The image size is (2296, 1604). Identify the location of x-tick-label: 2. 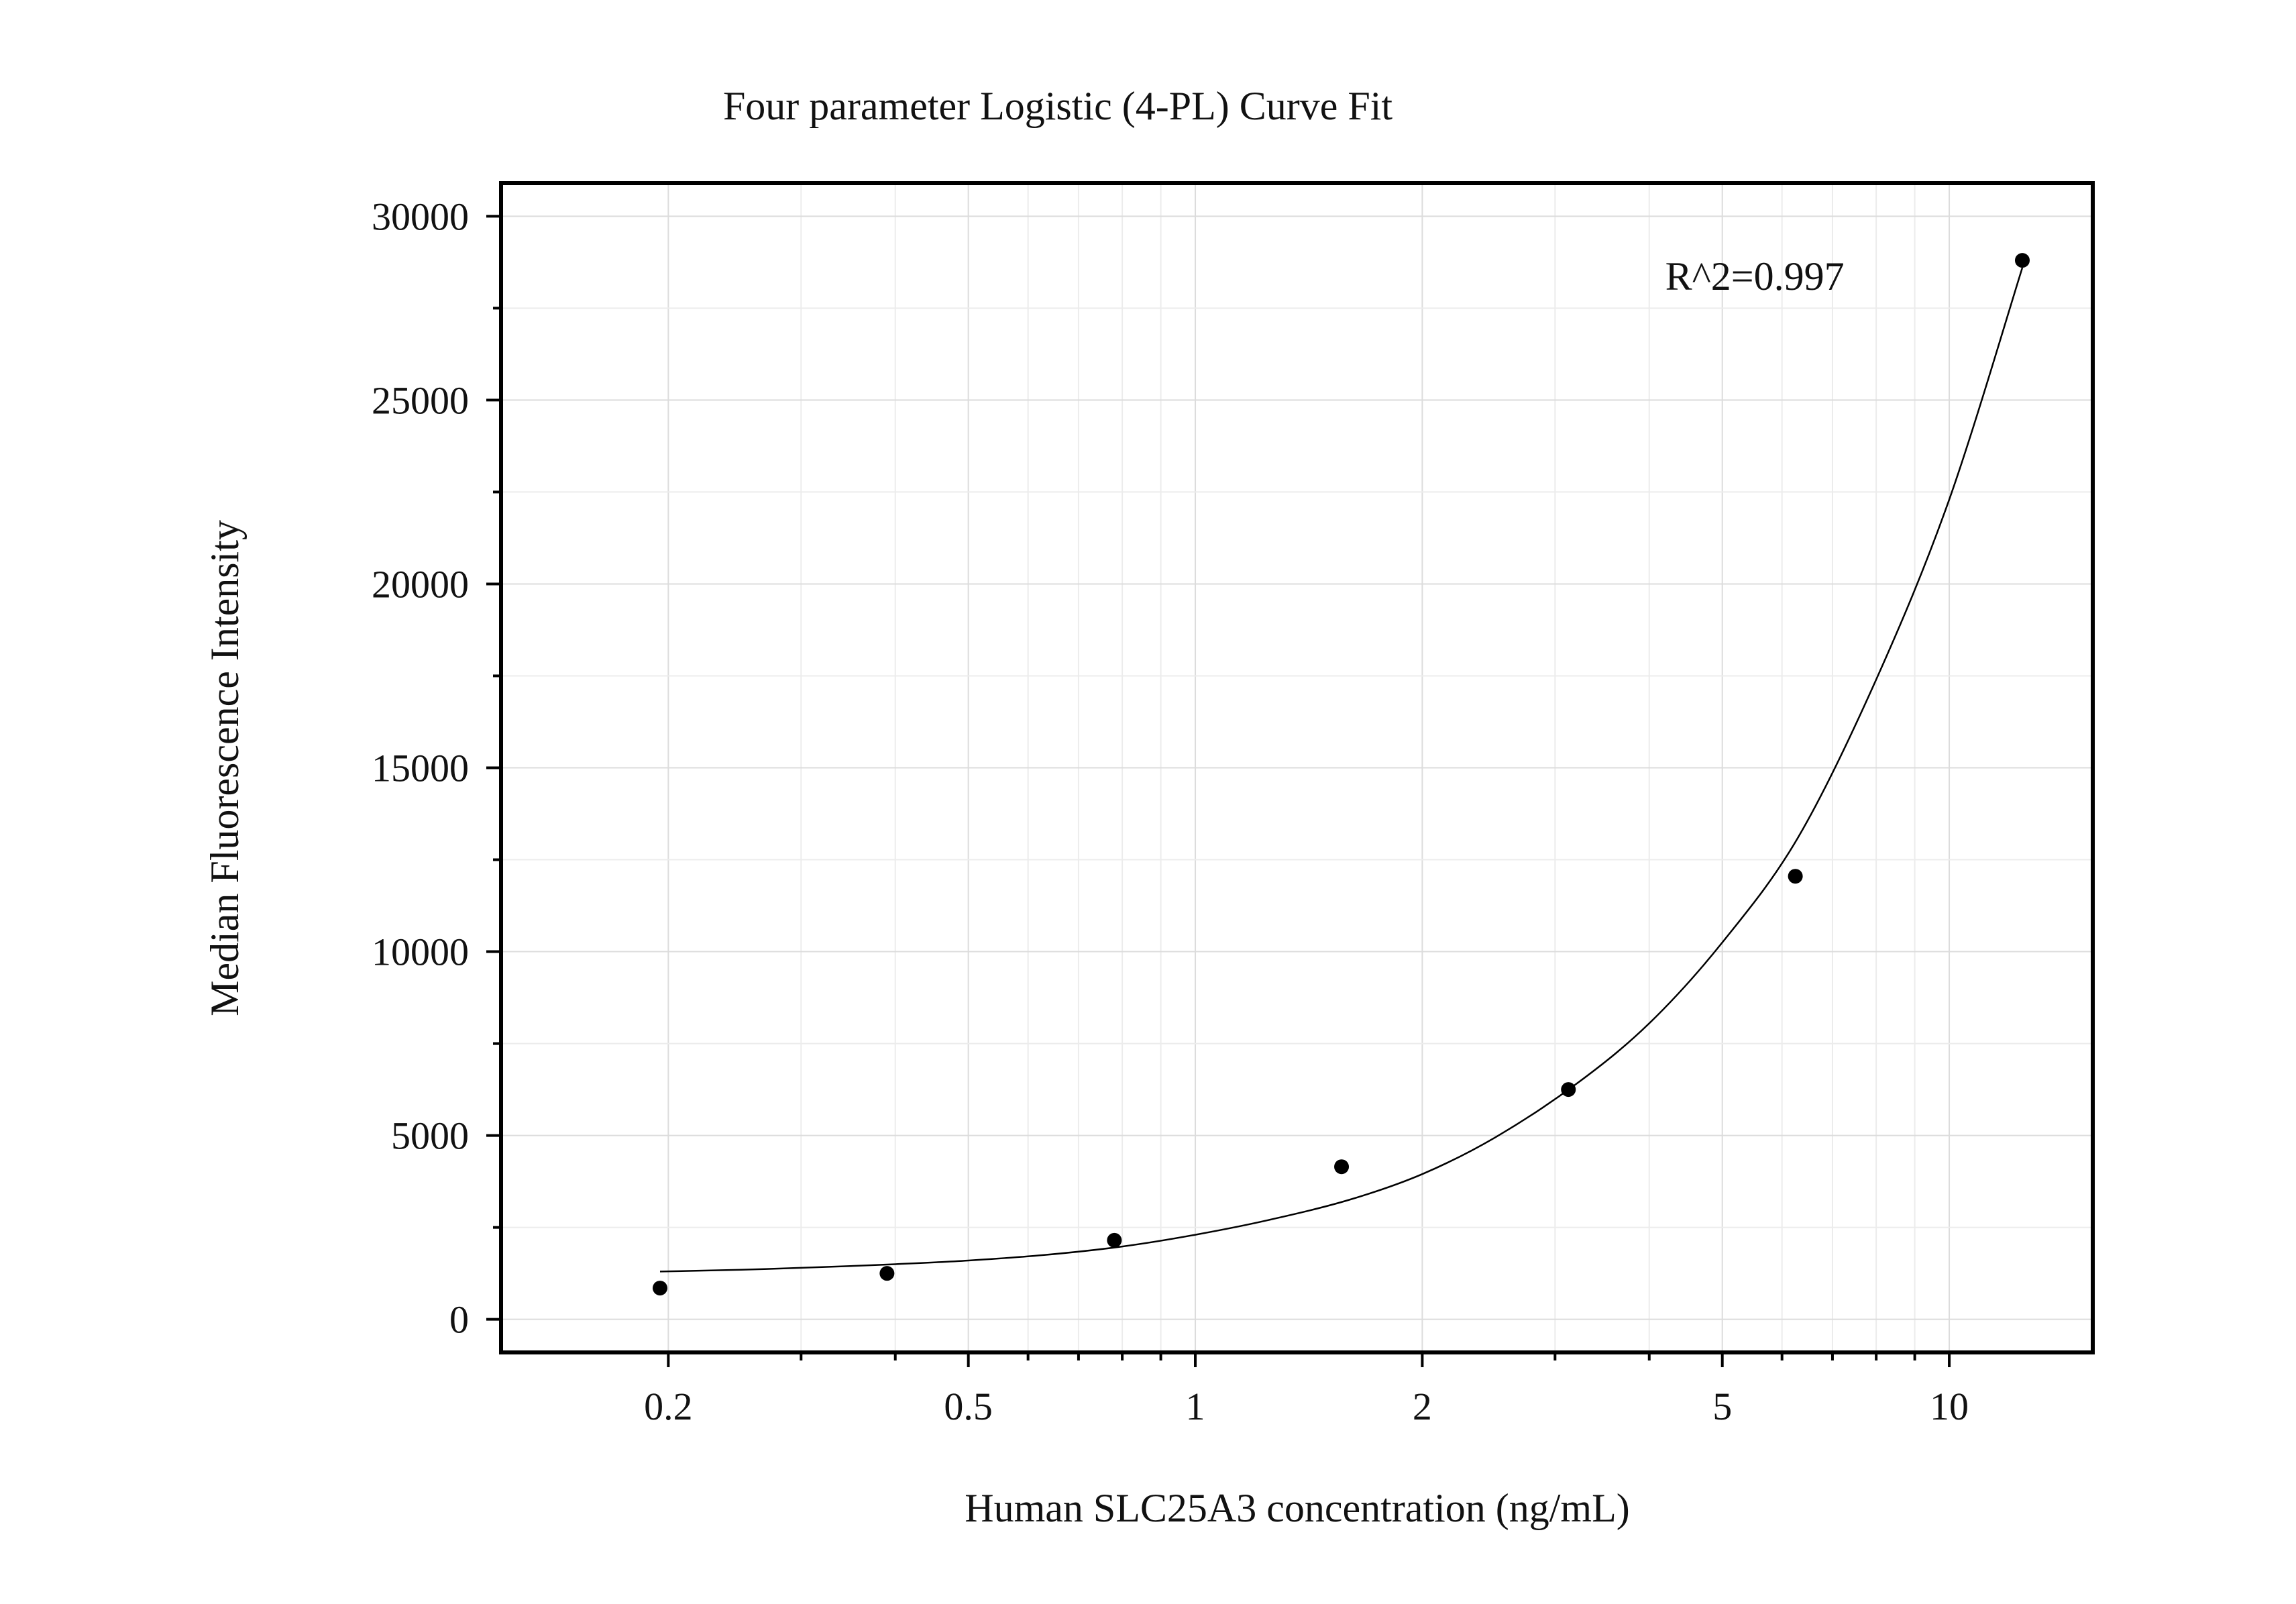
(1422, 1406).